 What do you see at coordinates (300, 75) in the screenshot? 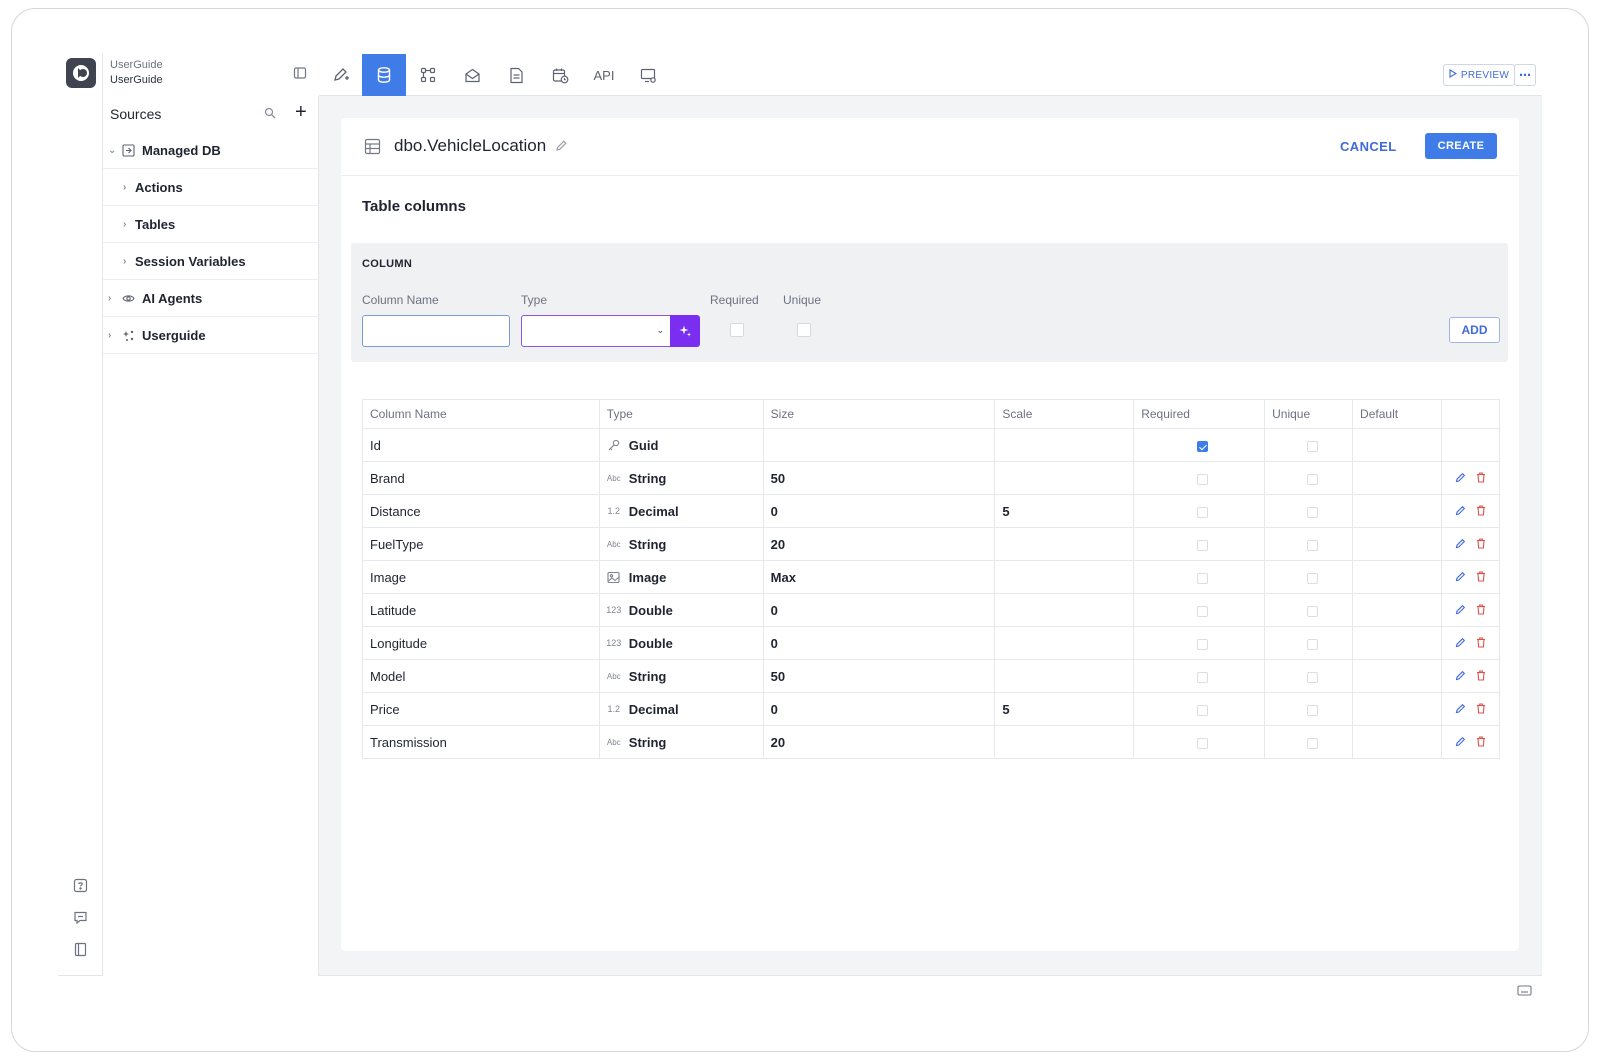
I see `sidebar-toggle-icon` at bounding box center [300, 75].